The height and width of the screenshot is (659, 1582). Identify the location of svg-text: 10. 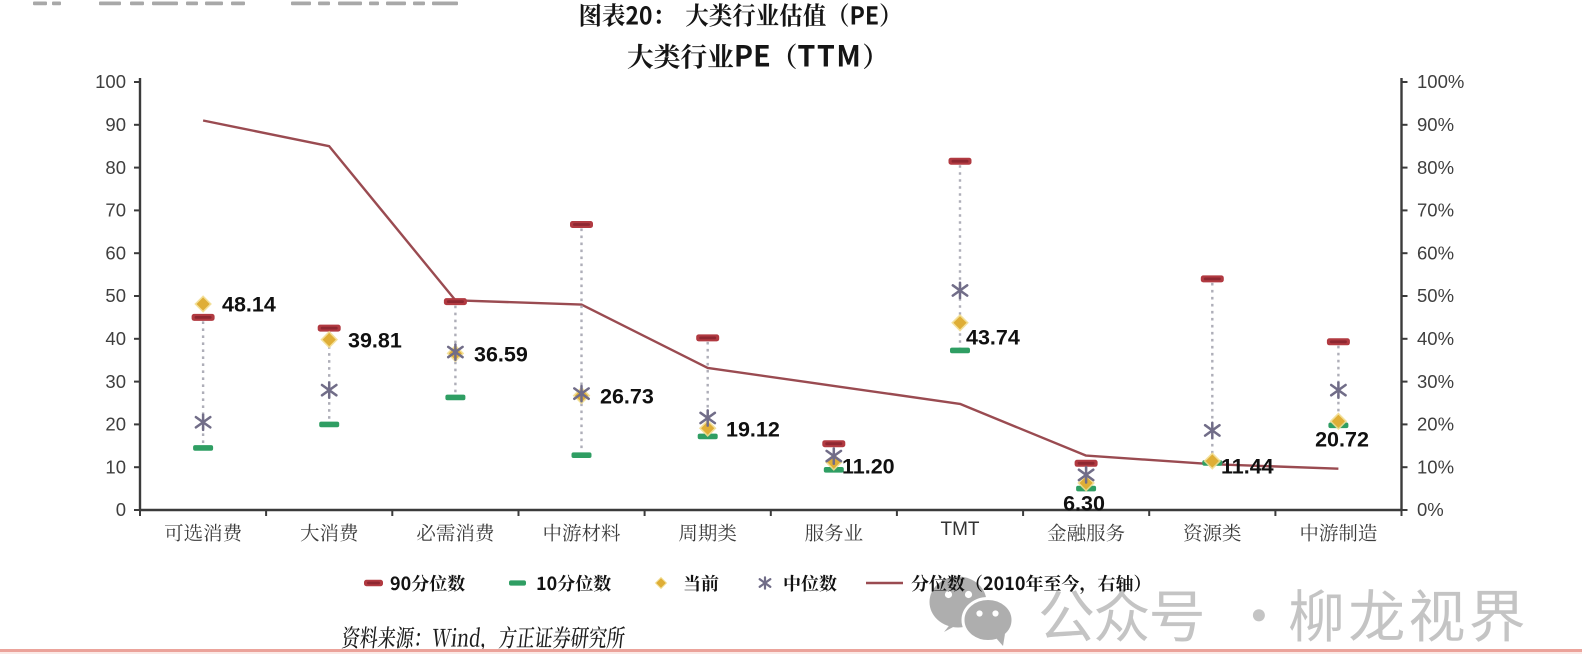
(115, 466).